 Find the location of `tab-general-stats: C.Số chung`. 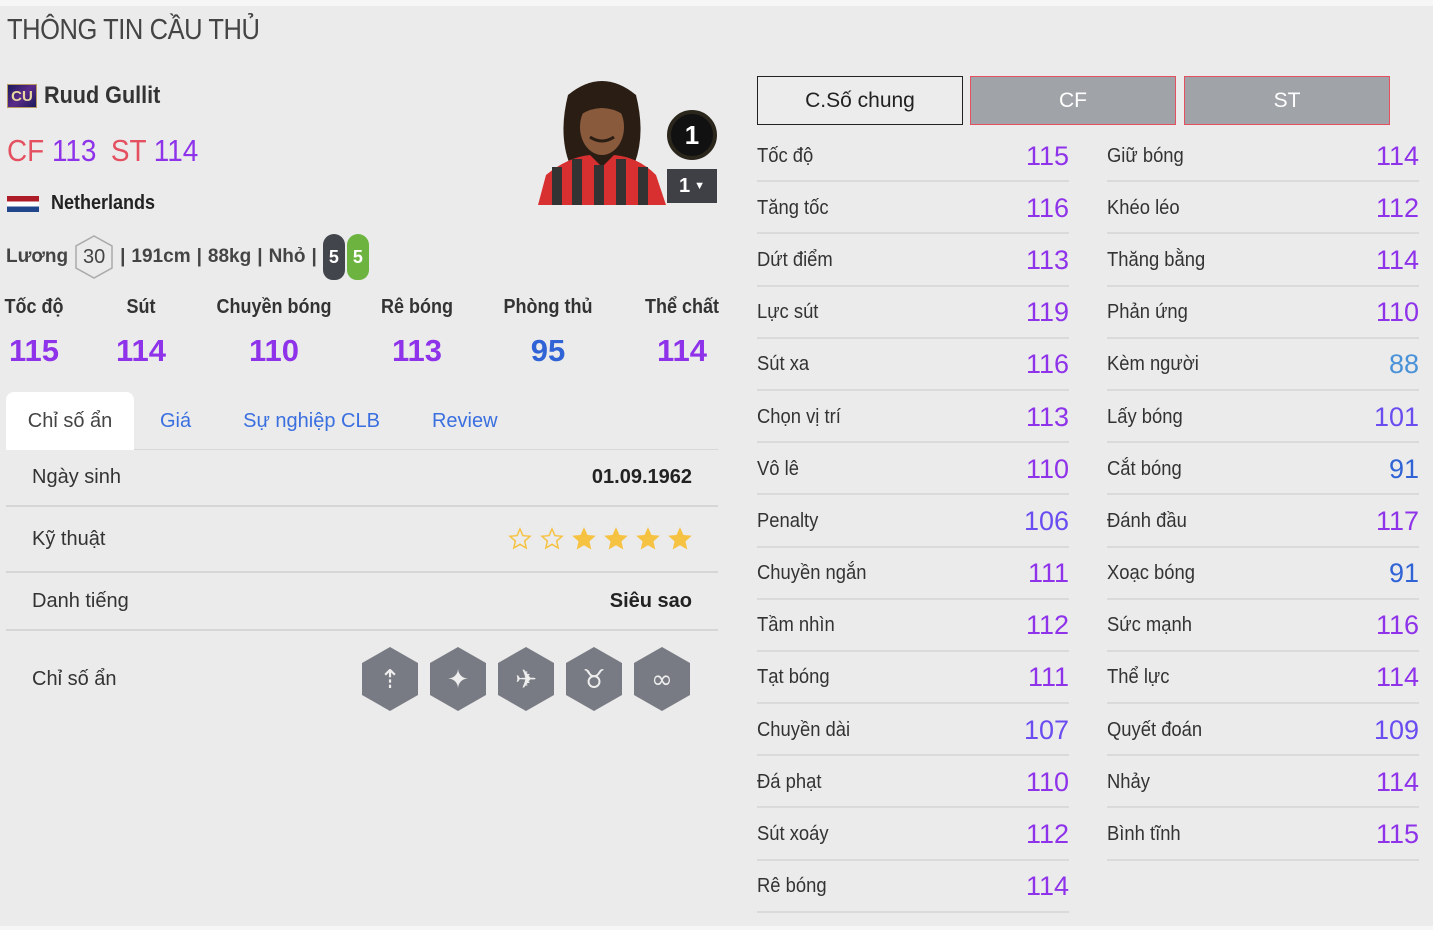

tab-general-stats: C.Số chung is located at coordinates (860, 100).